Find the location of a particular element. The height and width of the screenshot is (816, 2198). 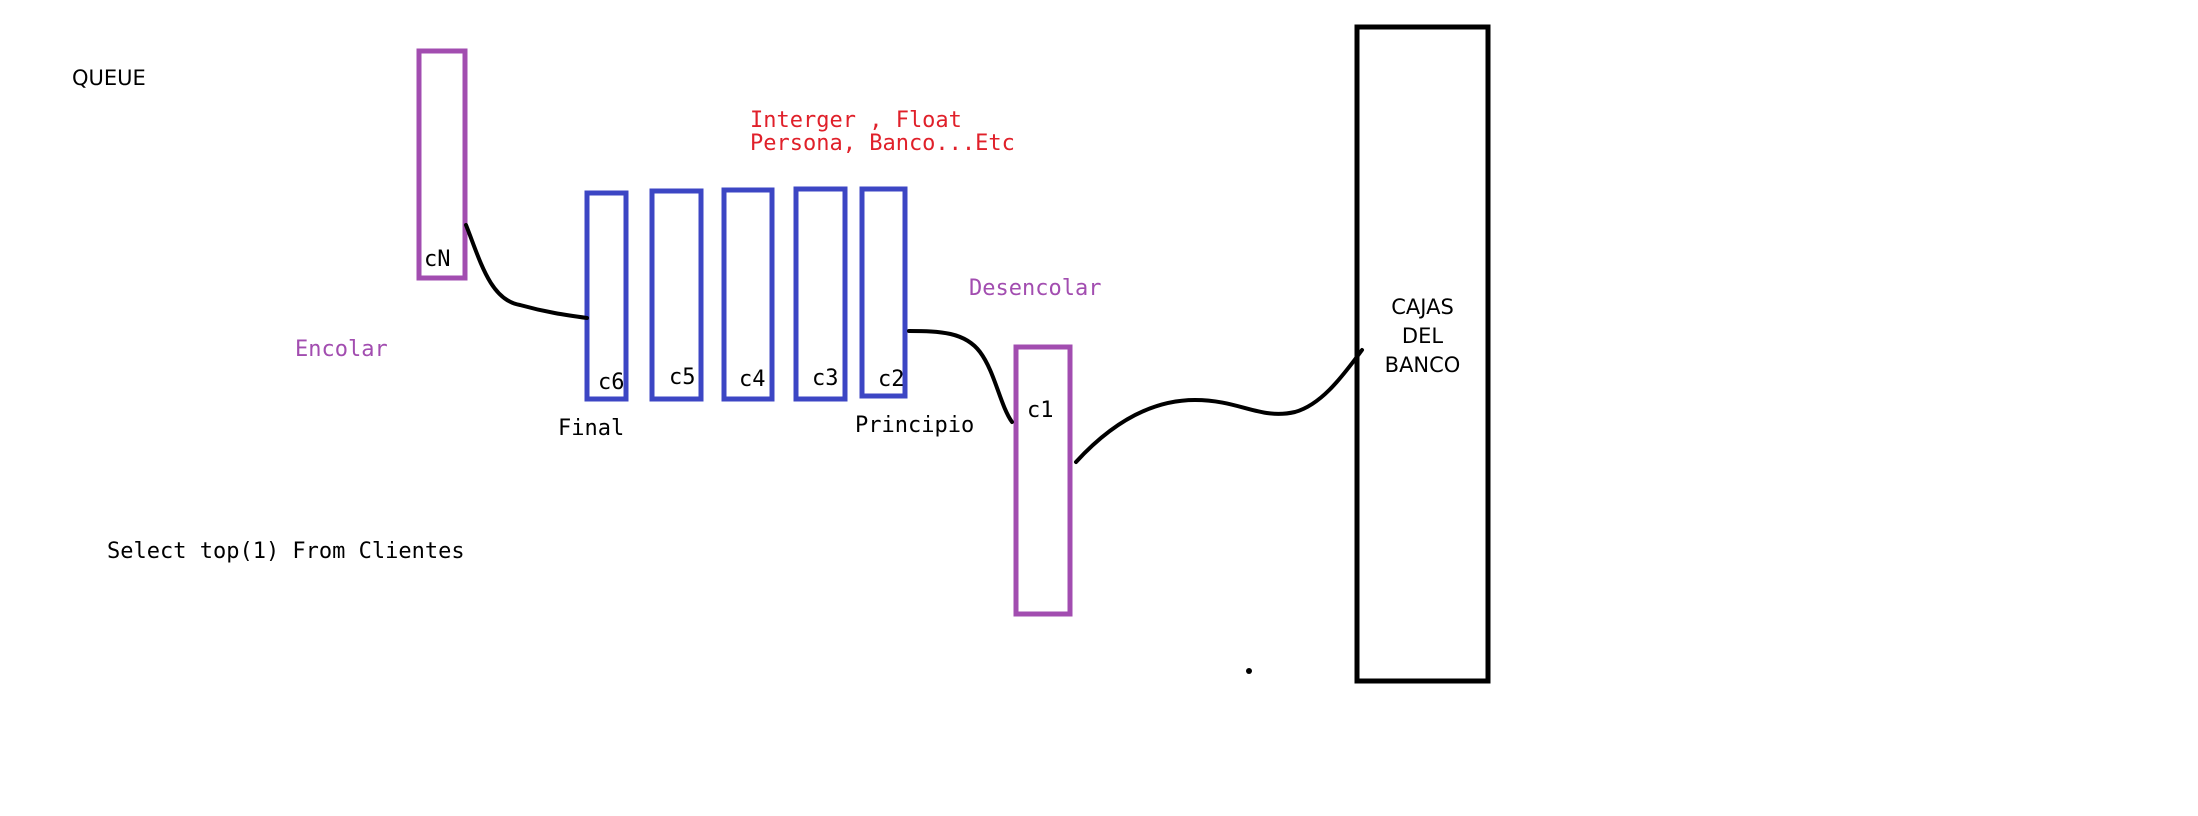

queue-element-label-c2: c2 is located at coordinates (891, 379).